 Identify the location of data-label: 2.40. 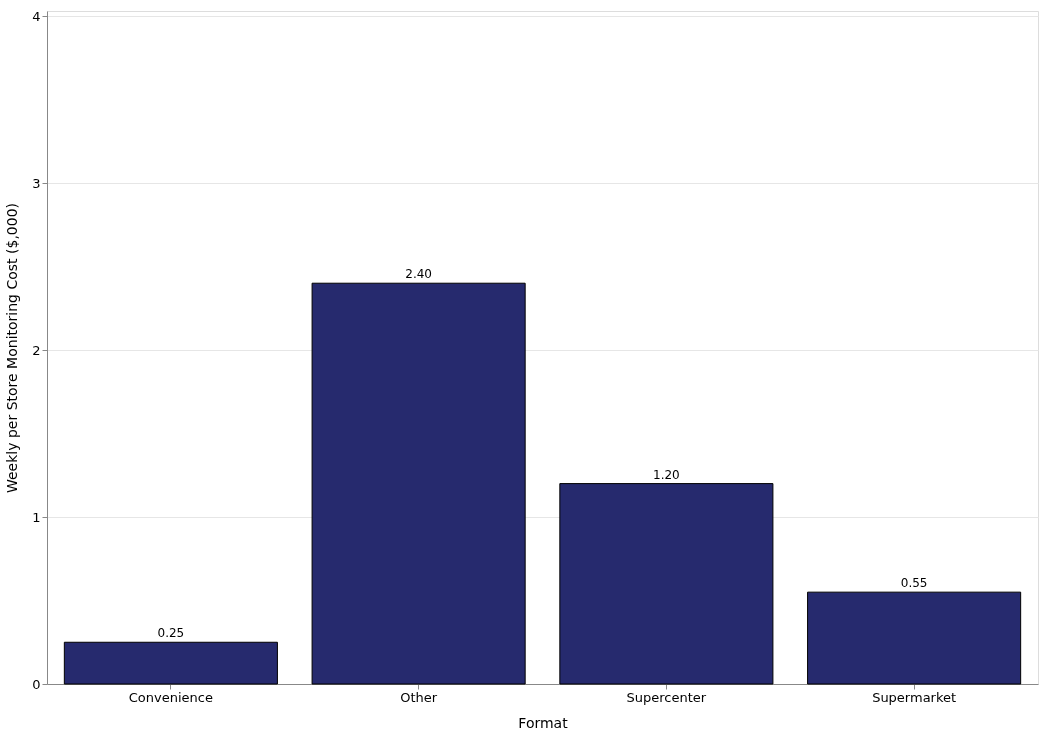
(418, 274).